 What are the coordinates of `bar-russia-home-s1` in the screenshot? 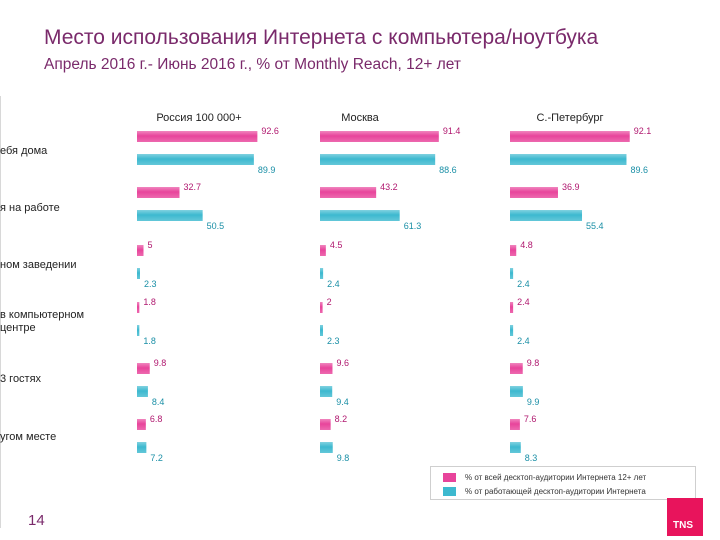 It's located at (197, 136).